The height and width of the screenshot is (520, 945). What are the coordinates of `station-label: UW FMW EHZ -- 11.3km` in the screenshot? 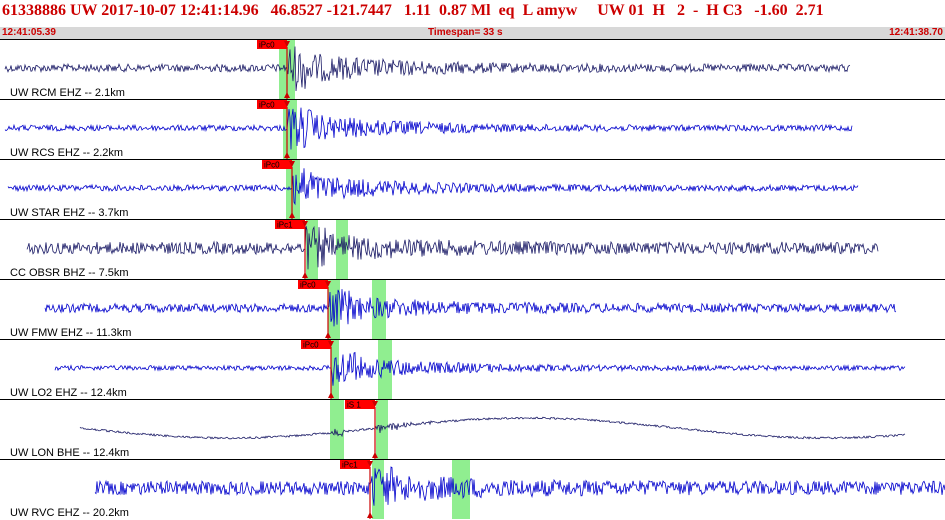 It's located at (70, 333).